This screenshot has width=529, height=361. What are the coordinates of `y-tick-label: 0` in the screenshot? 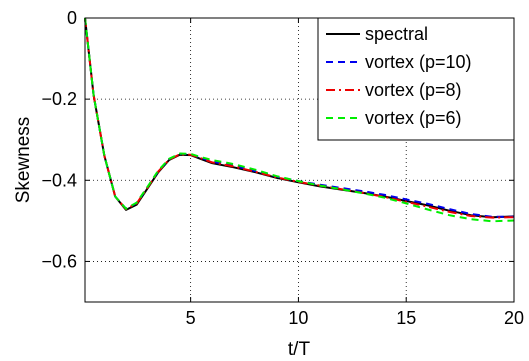 It's located at (72, 18).